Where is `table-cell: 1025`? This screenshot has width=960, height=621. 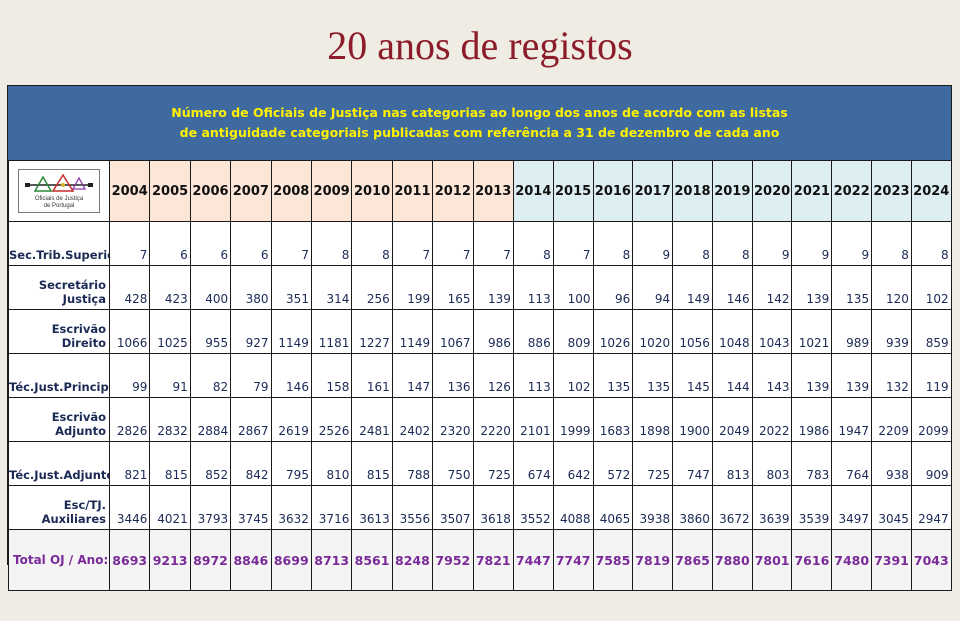
table-cell: 1025 is located at coordinates (170, 331).